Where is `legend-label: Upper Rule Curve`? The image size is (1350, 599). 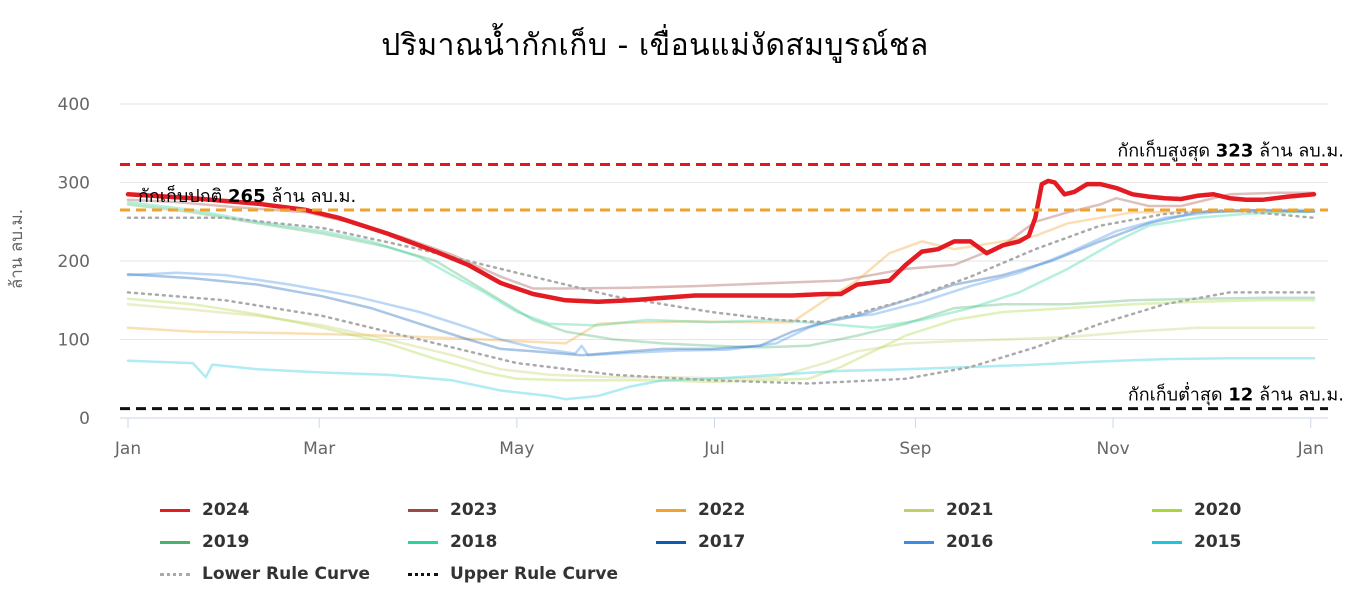
legend-label: Upper Rule Curve is located at coordinates (534, 574).